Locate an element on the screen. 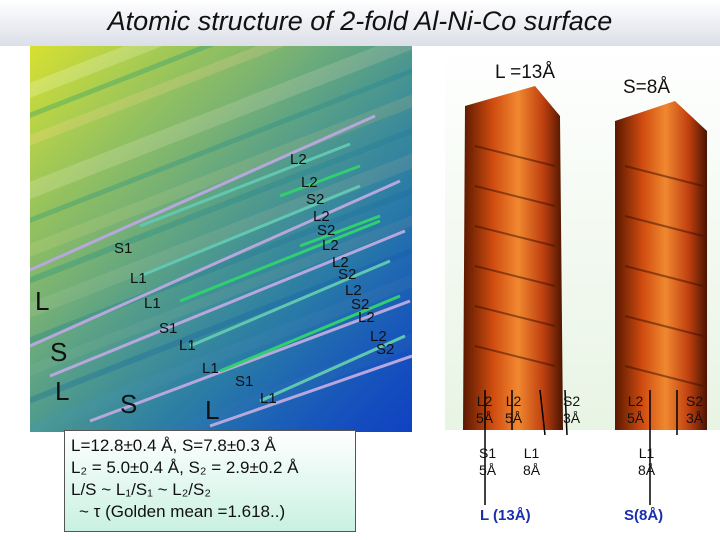  label-s-8a: S=8Å is located at coordinates (647, 87).